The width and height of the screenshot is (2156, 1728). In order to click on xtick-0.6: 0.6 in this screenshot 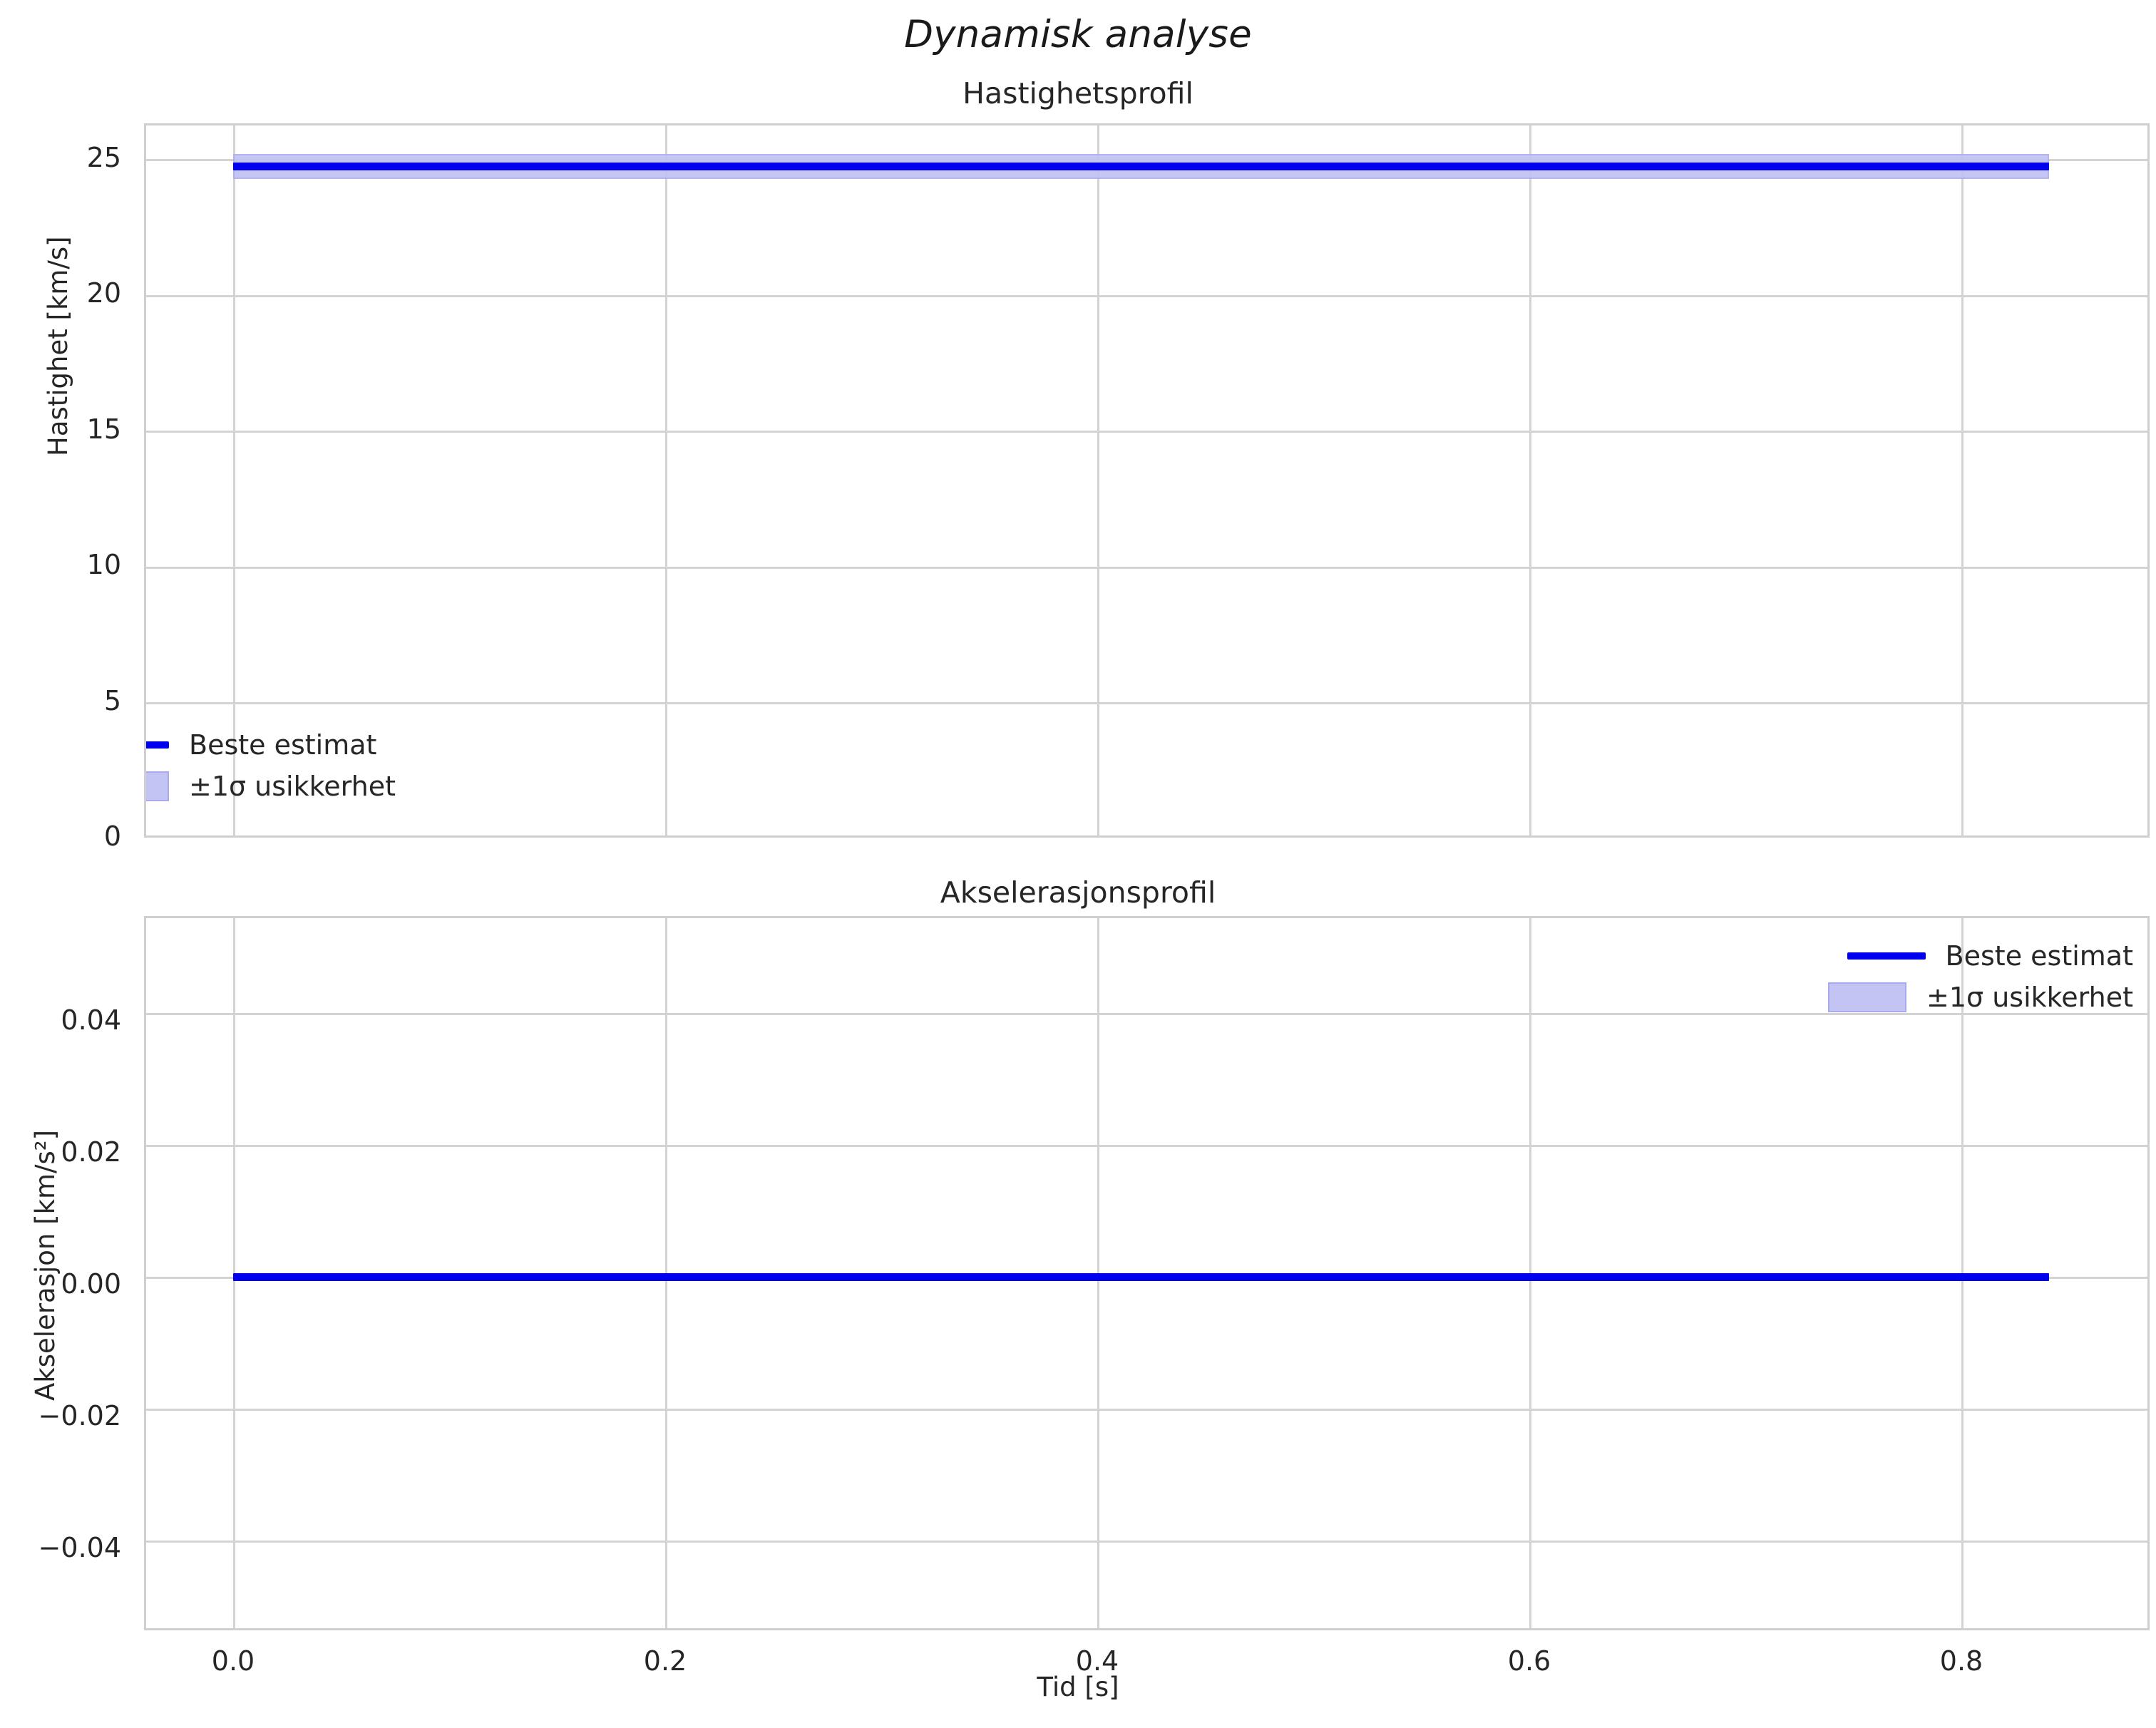, I will do `click(1529, 1661)`.